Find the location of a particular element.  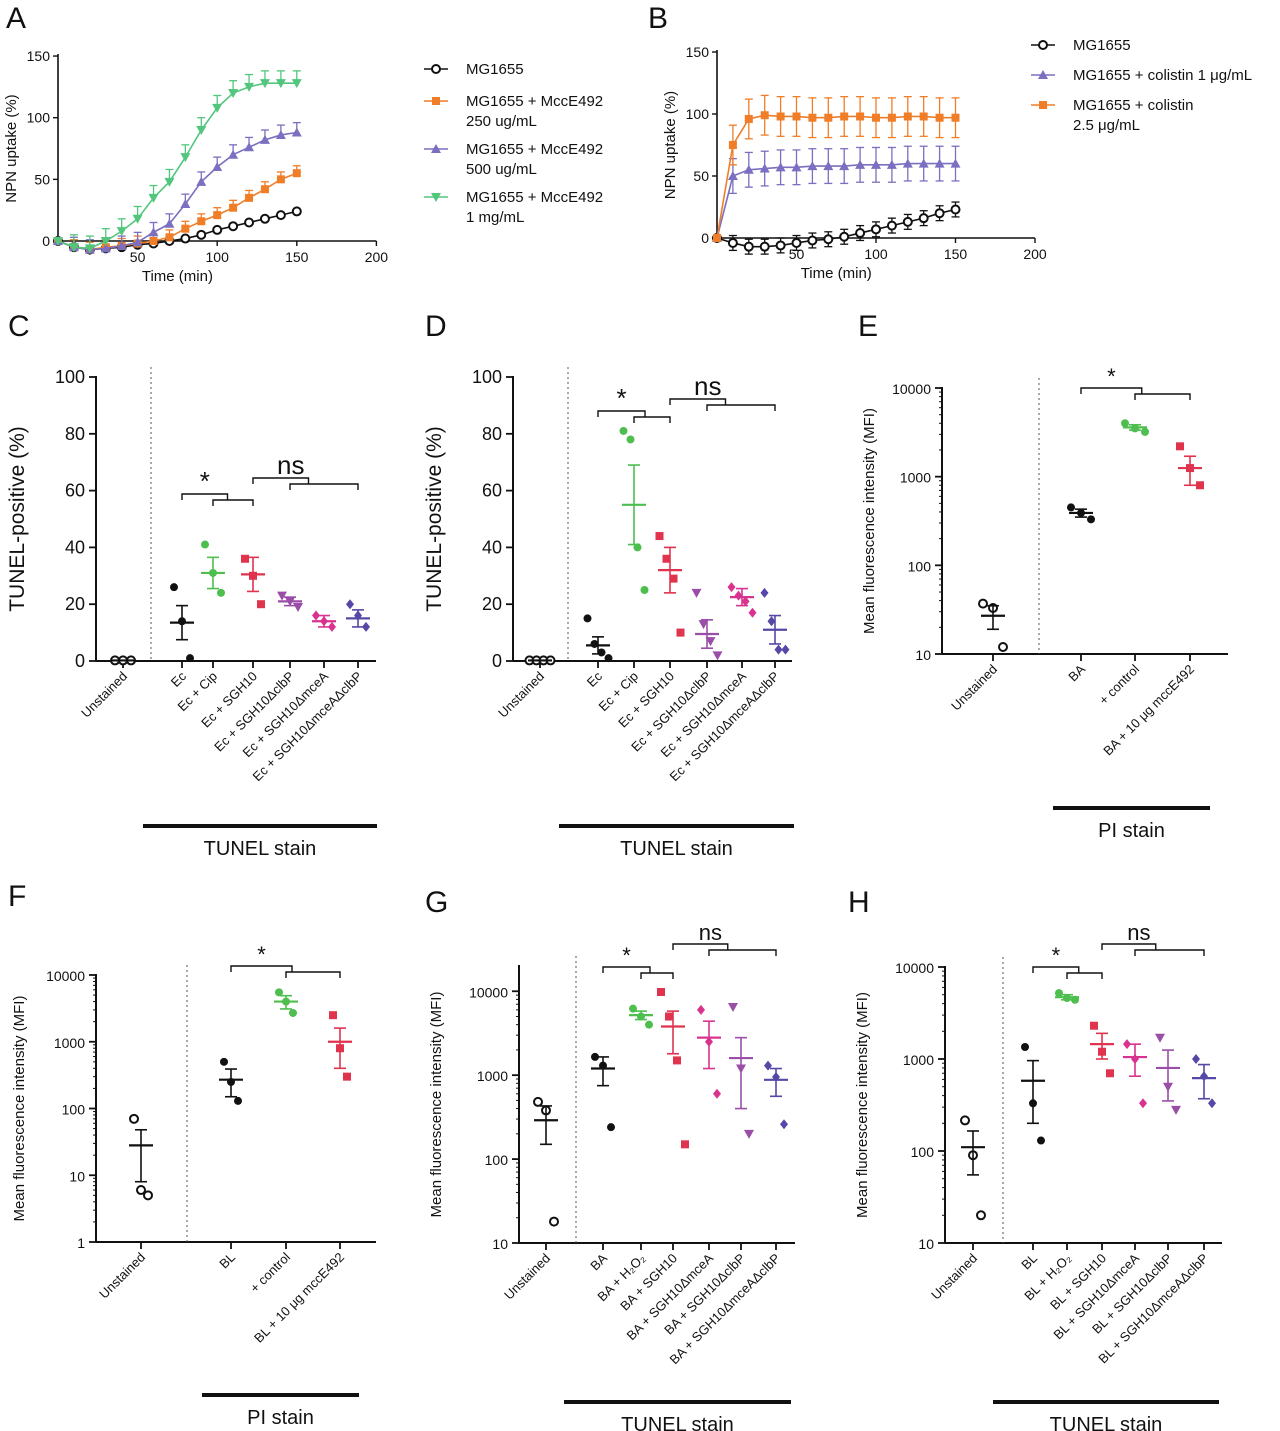

y-tick-label: 0 is located at coordinates (705, 238).